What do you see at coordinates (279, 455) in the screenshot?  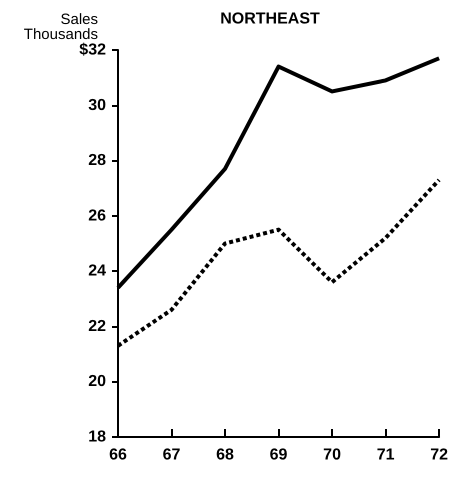 I see `x-tick-label: 69` at bounding box center [279, 455].